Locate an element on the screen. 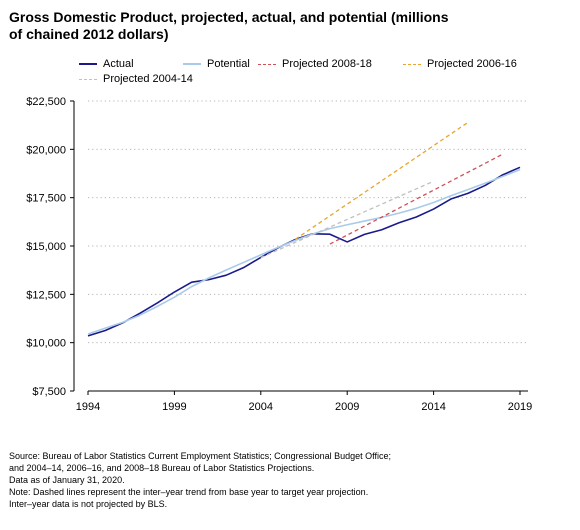 This screenshot has height=530, width=580. x-tick-label: 1994 is located at coordinates (88, 407).